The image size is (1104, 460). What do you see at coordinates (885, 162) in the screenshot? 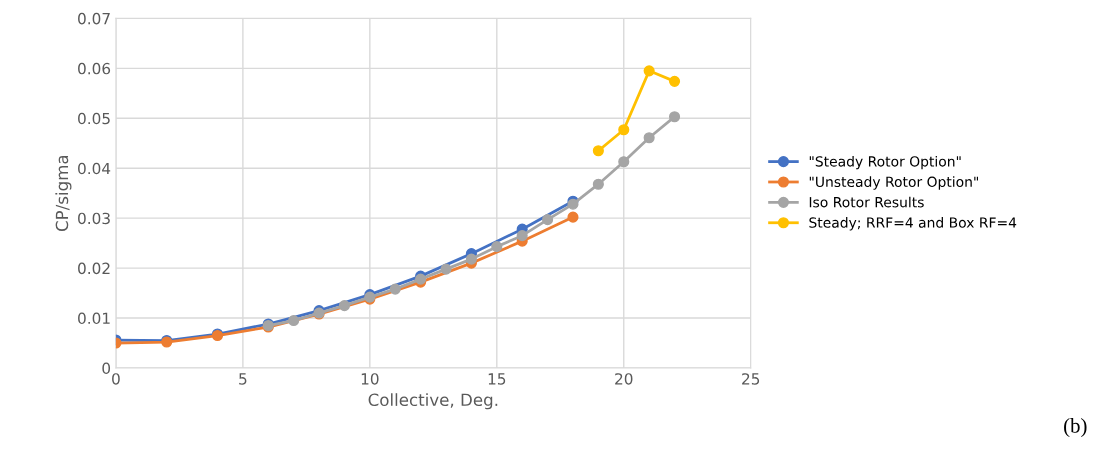
I see `legend-label: "Steady Rotor Option"` at bounding box center [885, 162].